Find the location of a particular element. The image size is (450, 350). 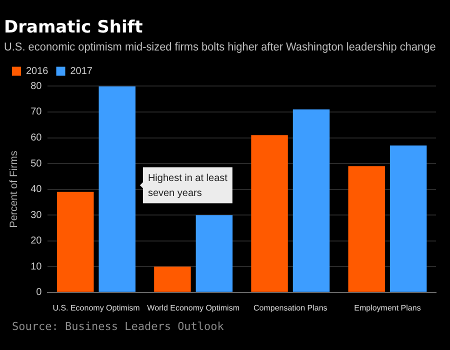

y-tick-label: 70 is located at coordinates (36, 112).